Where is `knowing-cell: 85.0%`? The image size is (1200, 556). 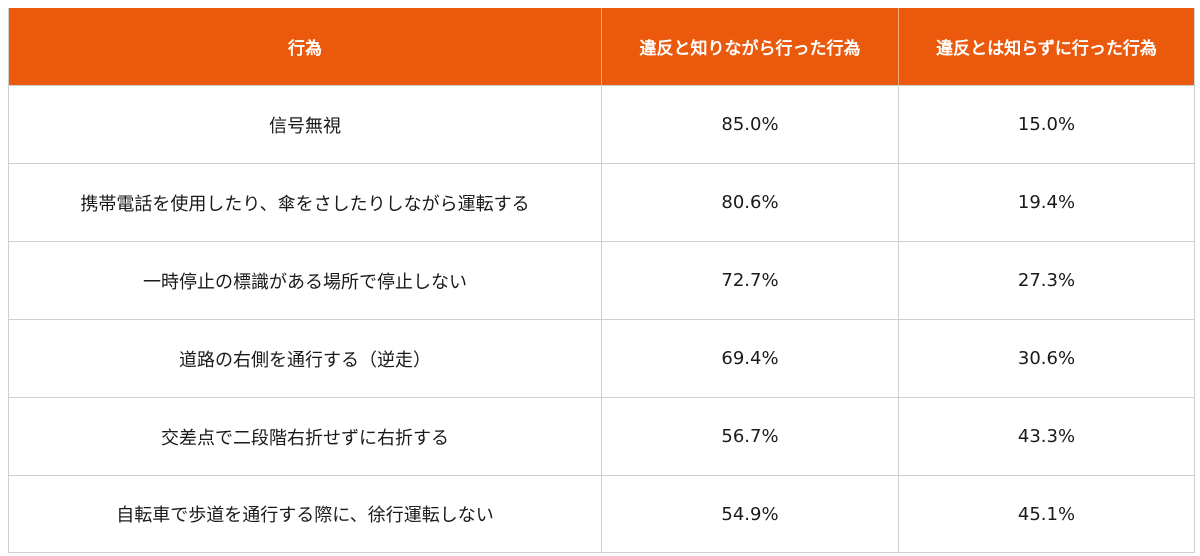
knowing-cell: 85.0% is located at coordinates (750, 124).